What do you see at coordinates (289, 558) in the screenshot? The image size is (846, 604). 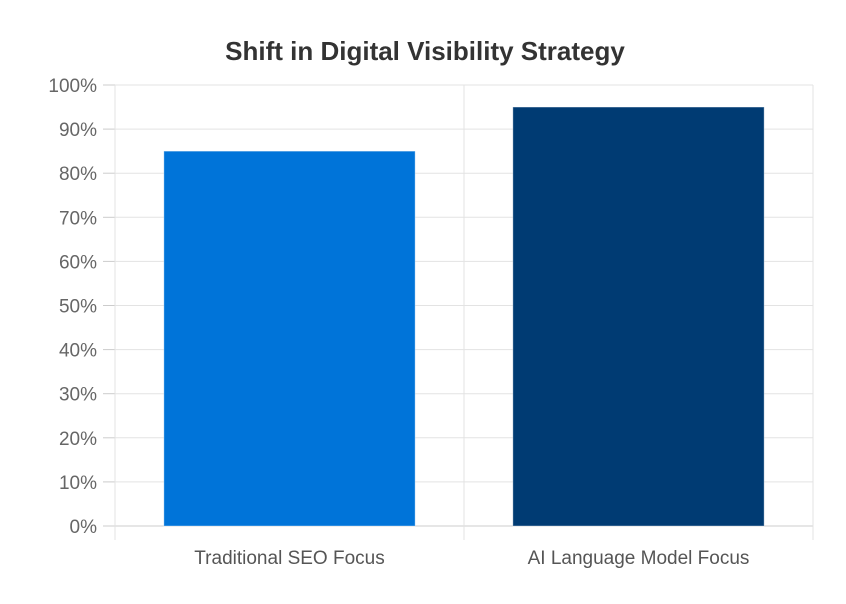 I see `x-category-label-0: Traditional SEO Focus` at bounding box center [289, 558].